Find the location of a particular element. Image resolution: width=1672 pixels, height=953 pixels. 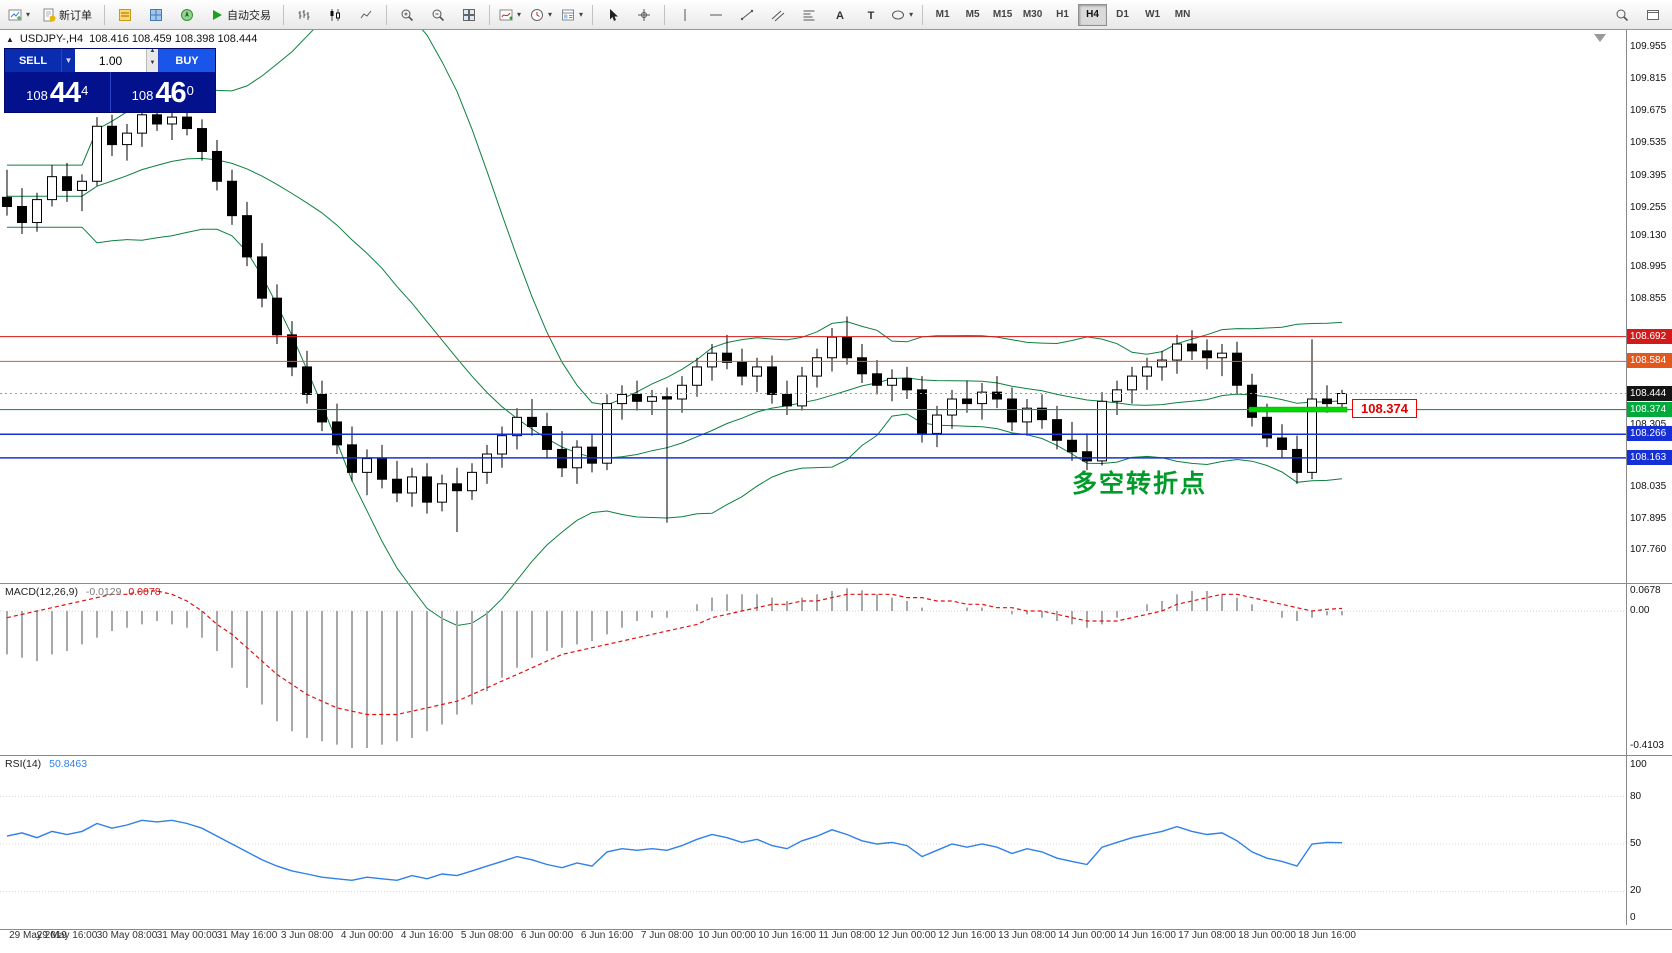

indicators-button: ▾ is located at coordinates (510, 15).